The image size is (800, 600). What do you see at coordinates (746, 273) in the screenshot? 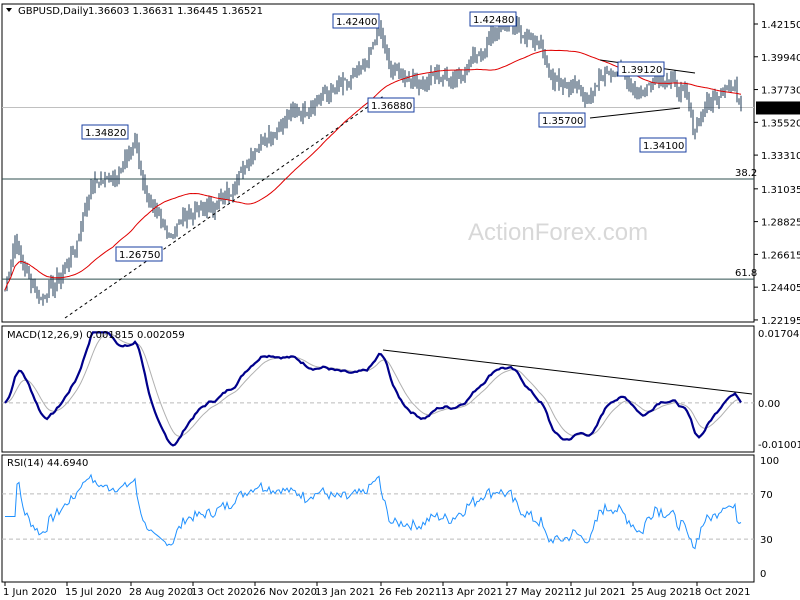
I see `fib-label: 61.8` at bounding box center [746, 273].